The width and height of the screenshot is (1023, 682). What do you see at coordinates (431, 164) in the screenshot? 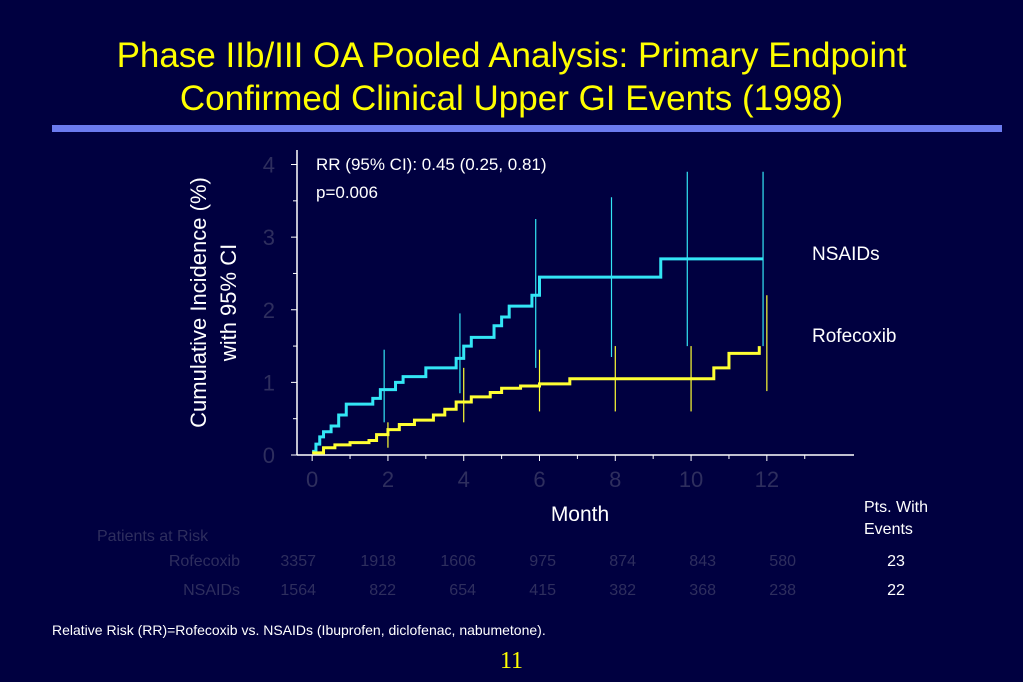
I see `rr-stat: RR (95% CI): 0.45 (0.25, 0.81)` at bounding box center [431, 164].